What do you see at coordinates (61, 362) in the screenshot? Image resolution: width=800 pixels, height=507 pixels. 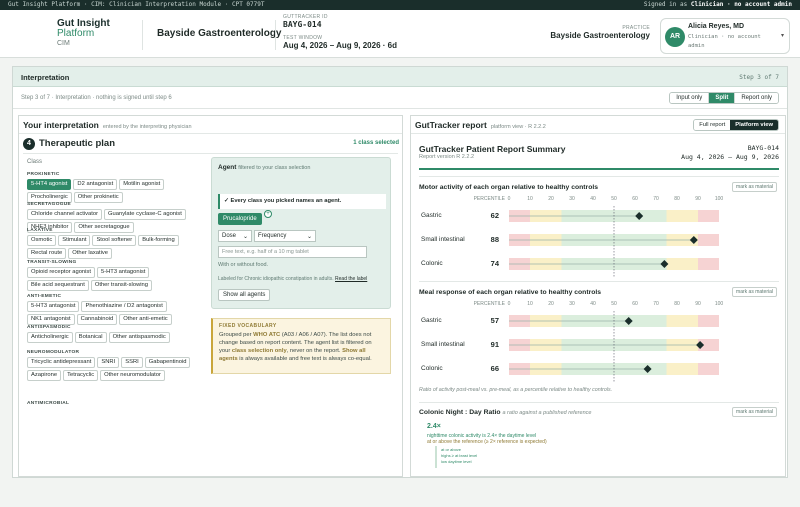 I see `class-chip: Tricyclic antidepressant` at bounding box center [61, 362].